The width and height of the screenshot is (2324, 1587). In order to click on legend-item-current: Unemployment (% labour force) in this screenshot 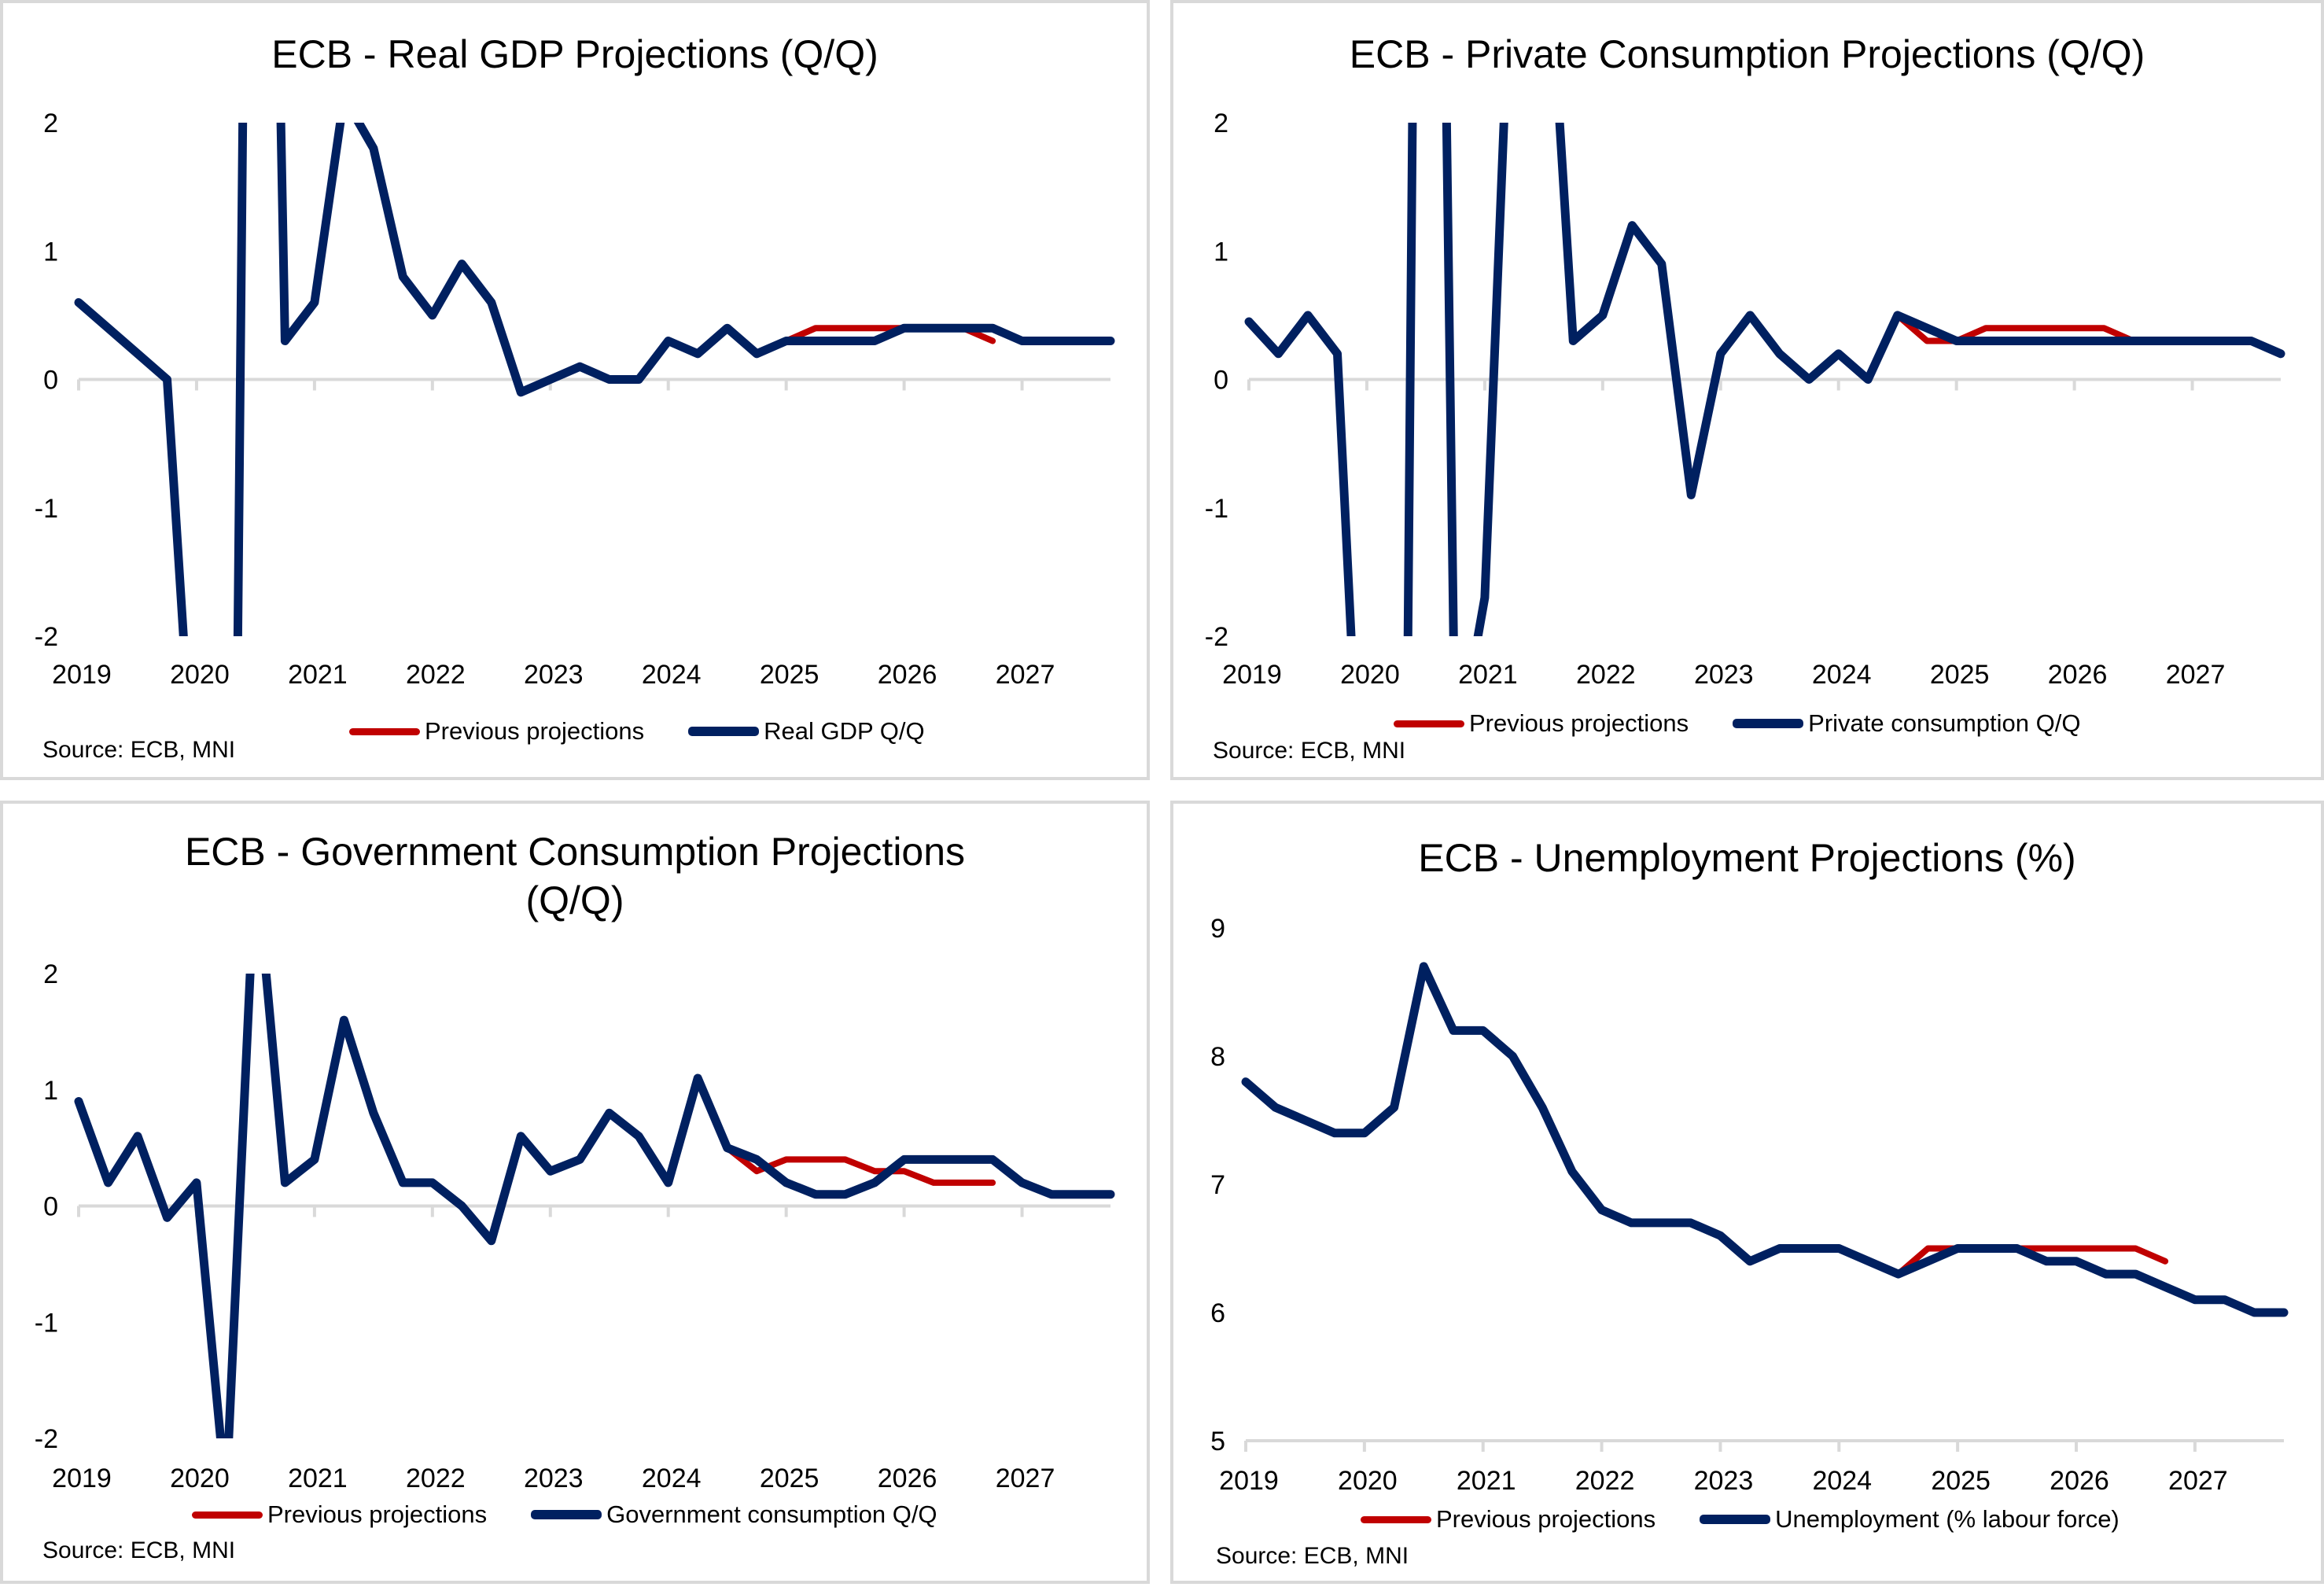, I will do `click(1910, 1520)`.